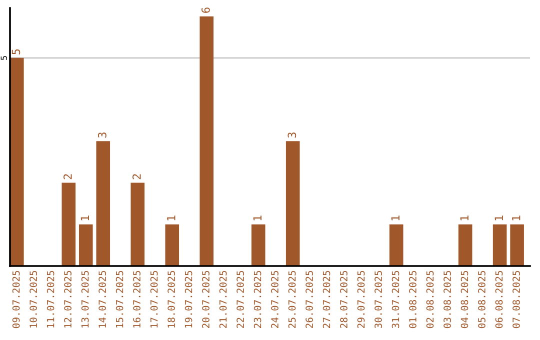 The image size is (540, 340). I want to click on x-tick-label: 29.07.2025, so click(361, 299).